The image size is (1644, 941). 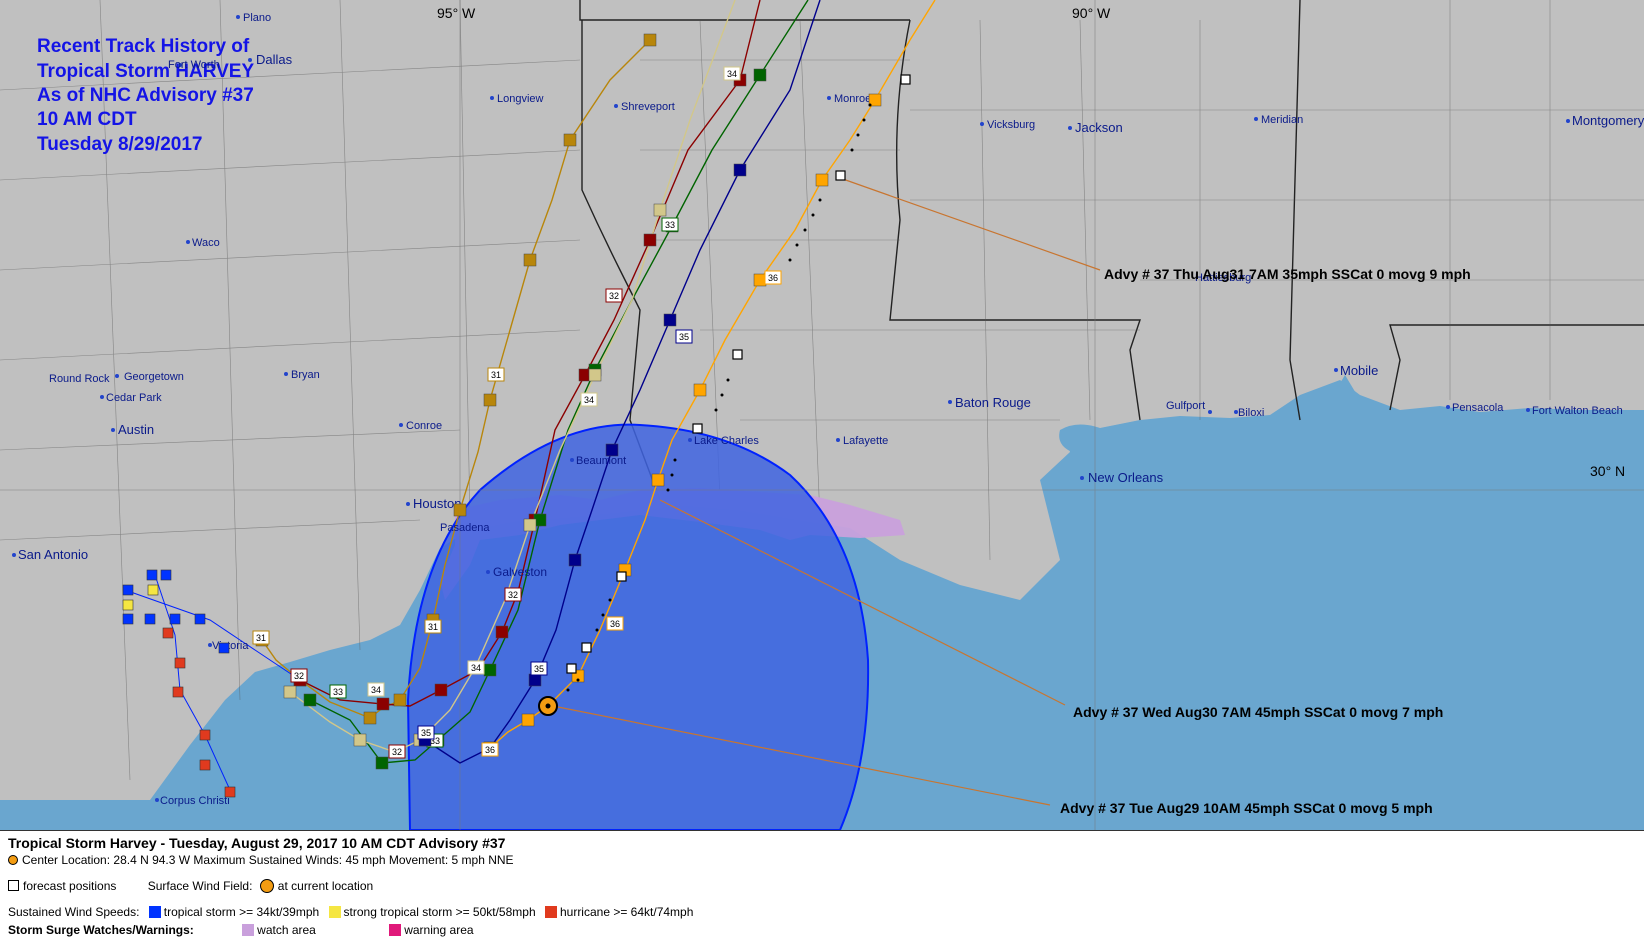 I want to click on ts-swatch, so click(x=154, y=912).